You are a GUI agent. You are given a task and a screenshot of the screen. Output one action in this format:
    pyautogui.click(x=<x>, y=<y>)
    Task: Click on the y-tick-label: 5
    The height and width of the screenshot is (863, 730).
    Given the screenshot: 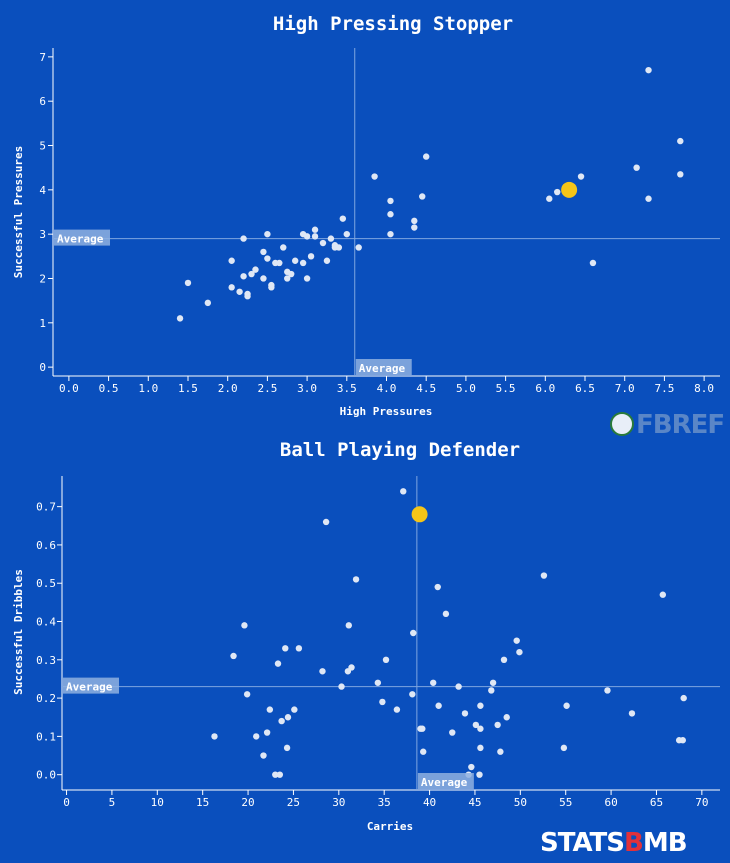 What is the action you would take?
    pyautogui.click(x=42, y=146)
    